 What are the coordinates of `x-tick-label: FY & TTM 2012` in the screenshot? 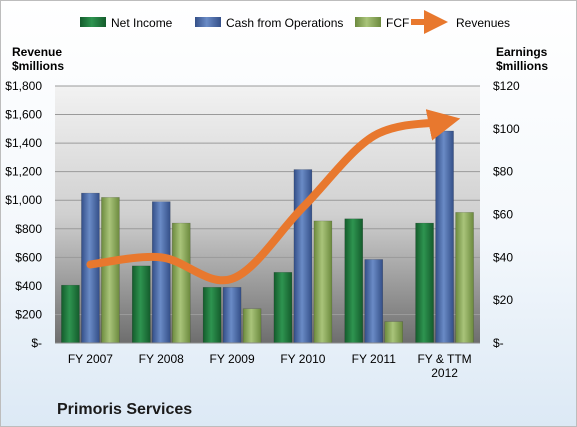 It's located at (444, 366).